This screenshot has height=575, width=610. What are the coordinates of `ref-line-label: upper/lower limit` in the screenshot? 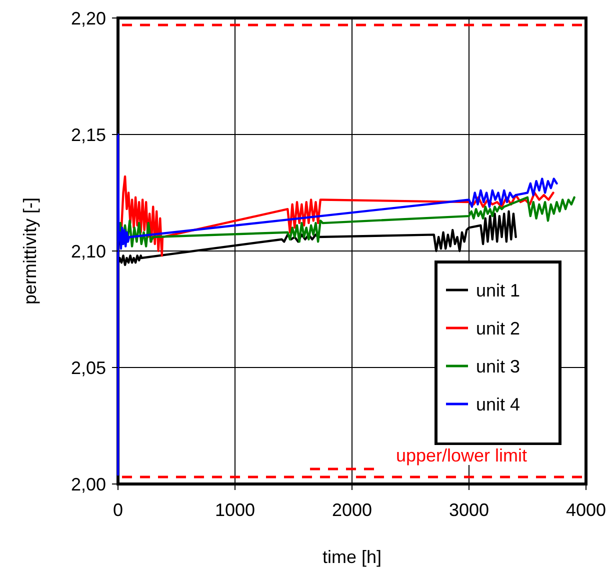 It's located at (462, 455).